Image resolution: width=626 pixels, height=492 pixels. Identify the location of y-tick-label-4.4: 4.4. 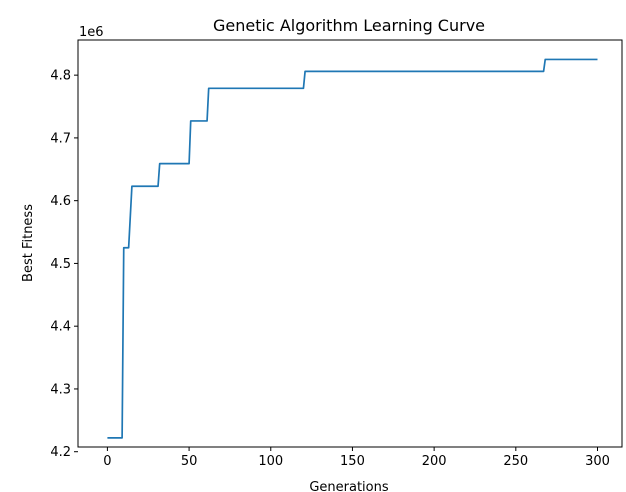
(60, 327).